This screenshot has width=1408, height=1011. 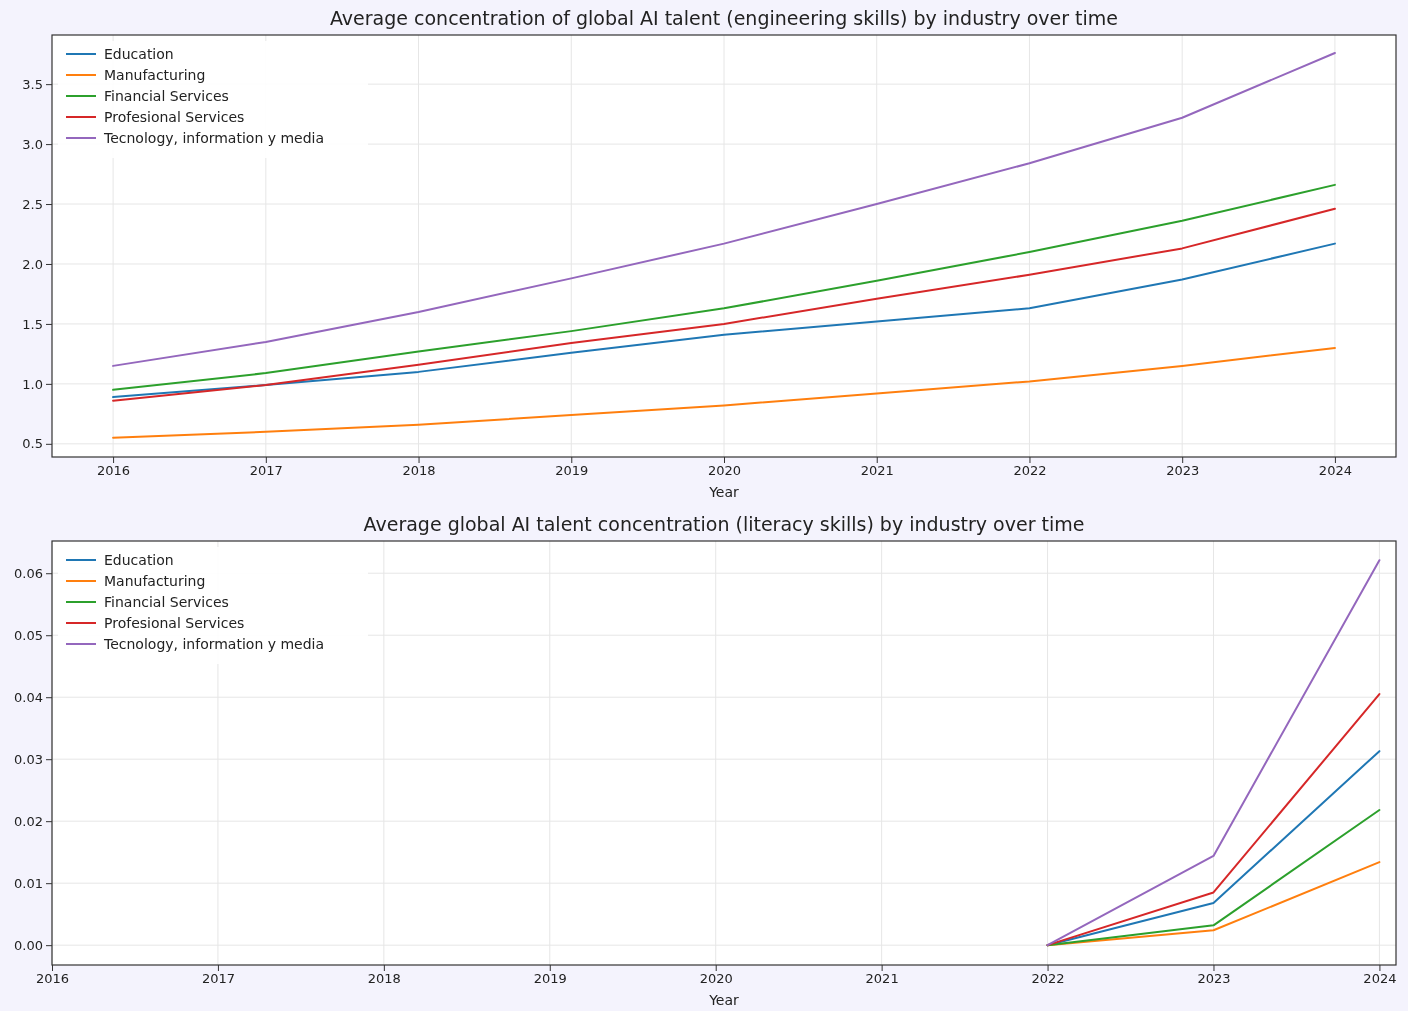 I want to click on y-tick-label: 0.02, so click(x=28, y=821).